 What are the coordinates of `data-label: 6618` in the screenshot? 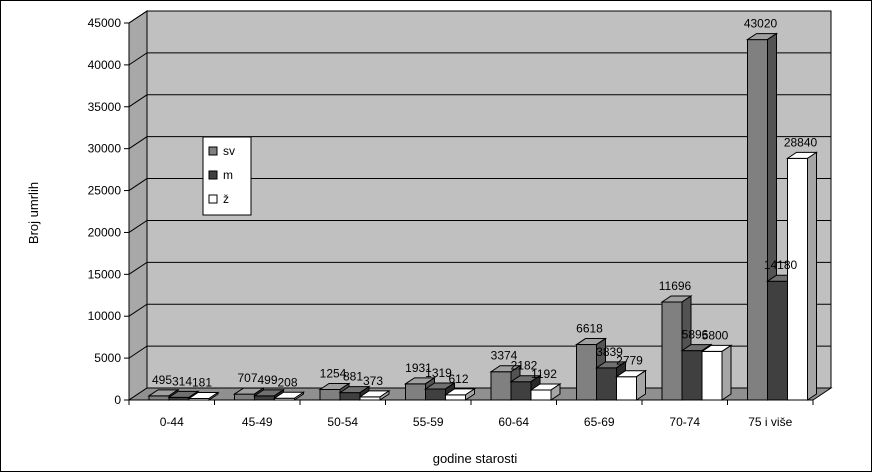 It's located at (589, 329).